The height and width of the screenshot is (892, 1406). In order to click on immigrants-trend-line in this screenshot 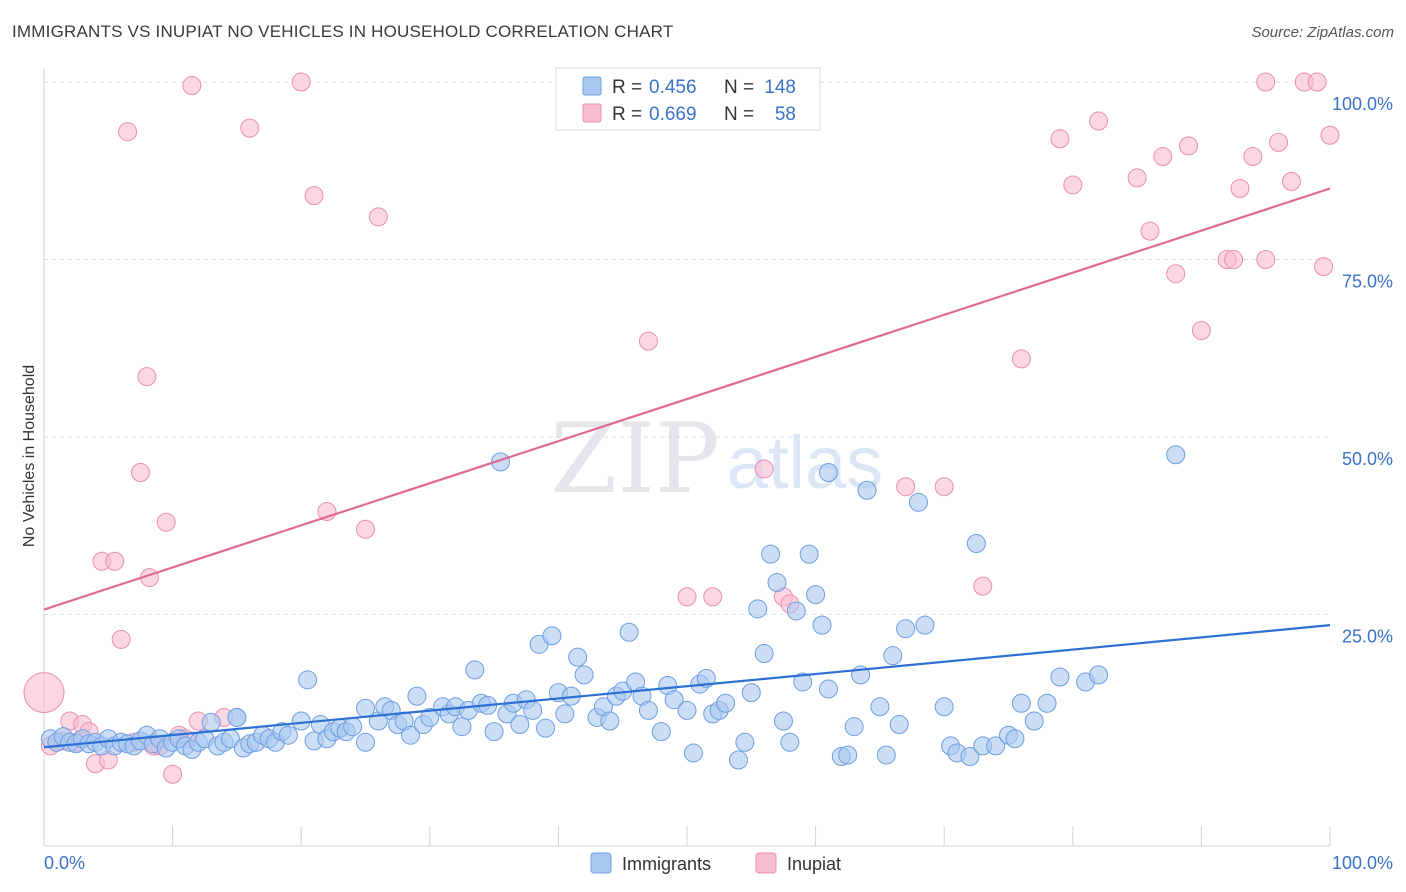, I will do `click(687, 686)`.